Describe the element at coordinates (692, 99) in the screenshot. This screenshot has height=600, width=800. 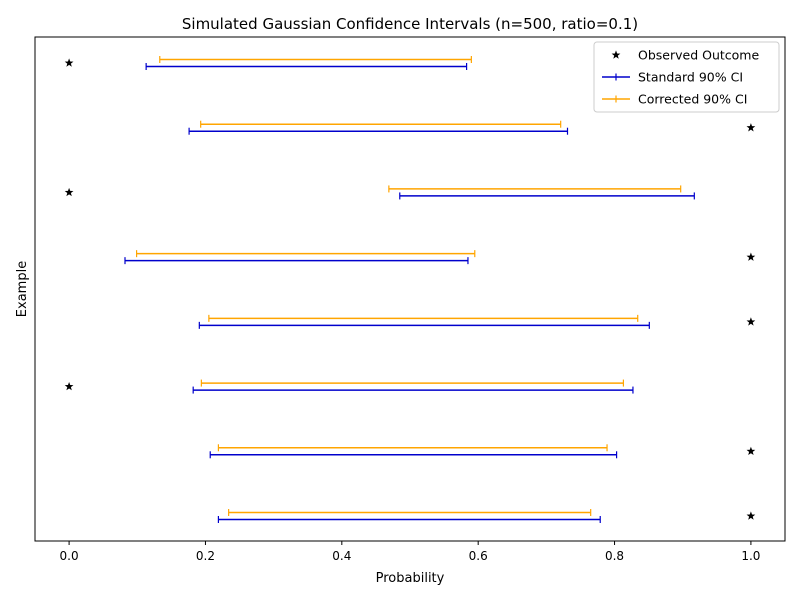
I see `legend-label-2: Corrected 90% CI` at that location.